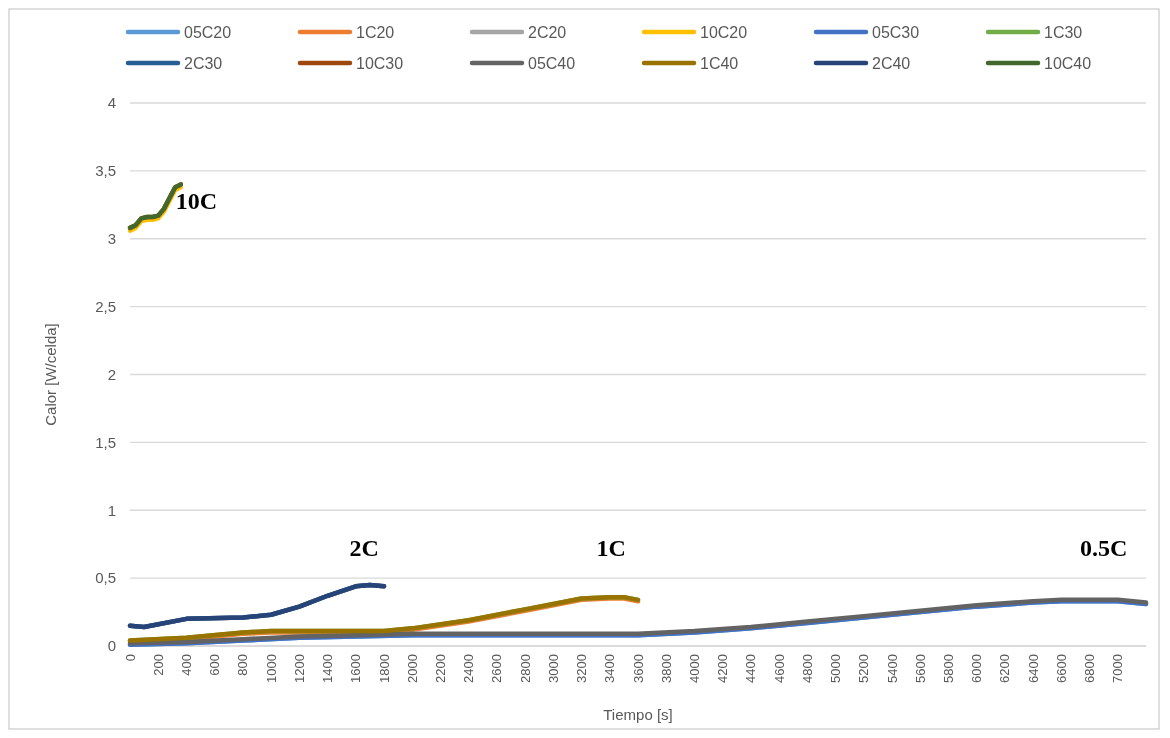 This screenshot has height=738, width=1170. What do you see at coordinates (130, 658) in the screenshot?
I see `x-tick-label: 0` at bounding box center [130, 658].